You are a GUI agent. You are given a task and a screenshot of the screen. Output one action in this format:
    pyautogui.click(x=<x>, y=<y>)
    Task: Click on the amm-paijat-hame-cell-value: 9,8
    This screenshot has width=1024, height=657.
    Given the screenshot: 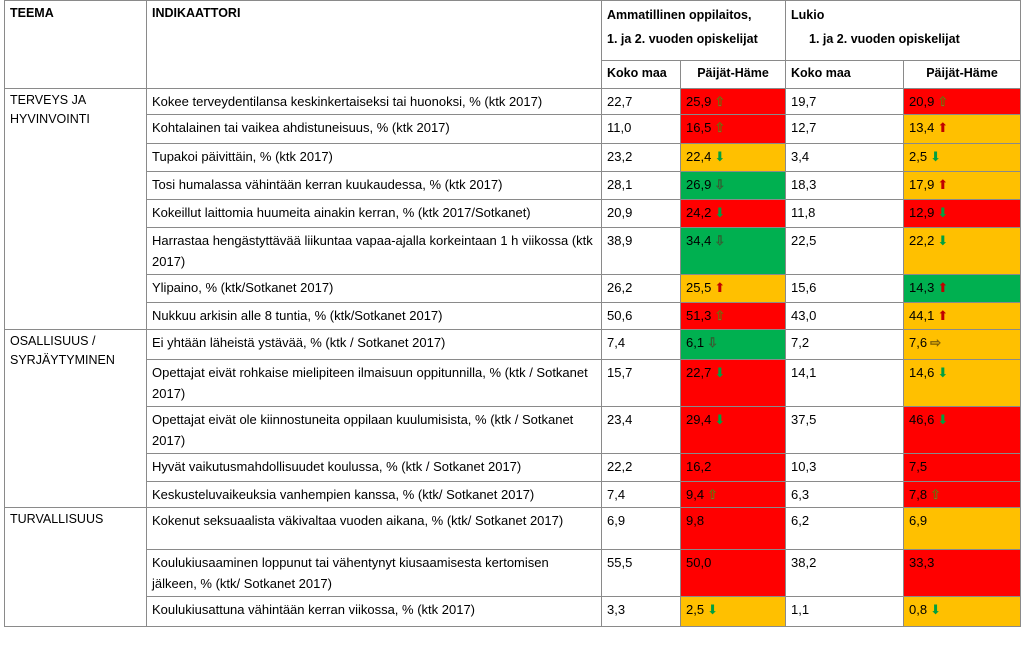 What is the action you would take?
    pyautogui.click(x=695, y=520)
    